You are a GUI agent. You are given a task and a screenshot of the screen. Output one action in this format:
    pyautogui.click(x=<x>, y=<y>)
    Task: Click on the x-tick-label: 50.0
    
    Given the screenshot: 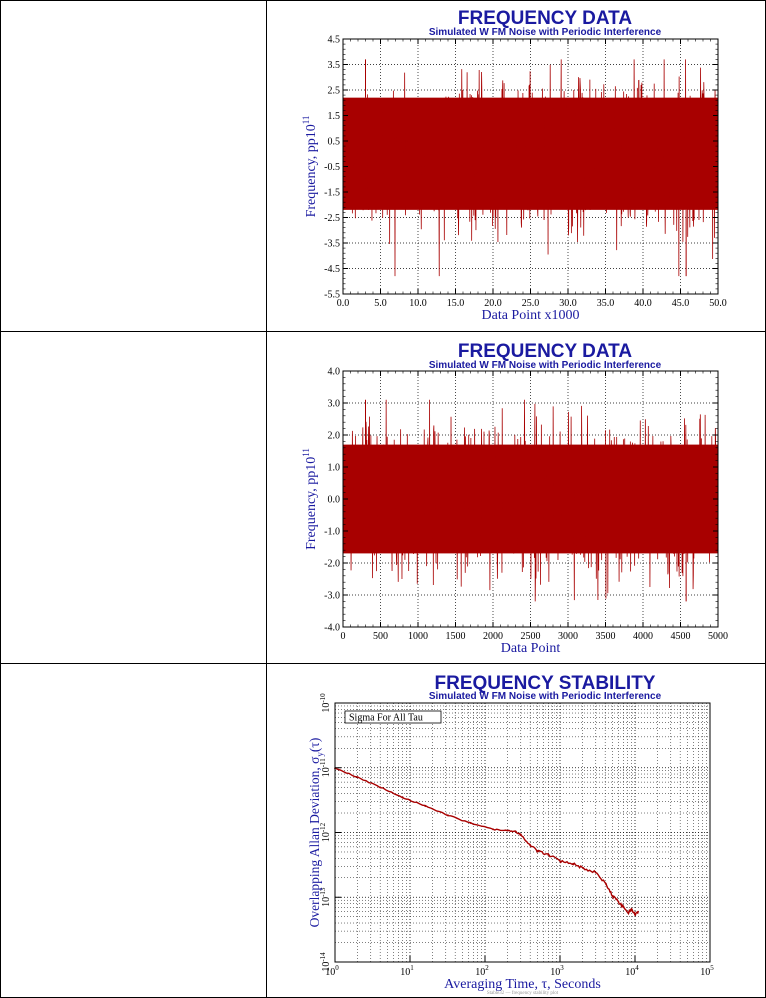 What is the action you would take?
    pyautogui.click(x=718, y=303)
    